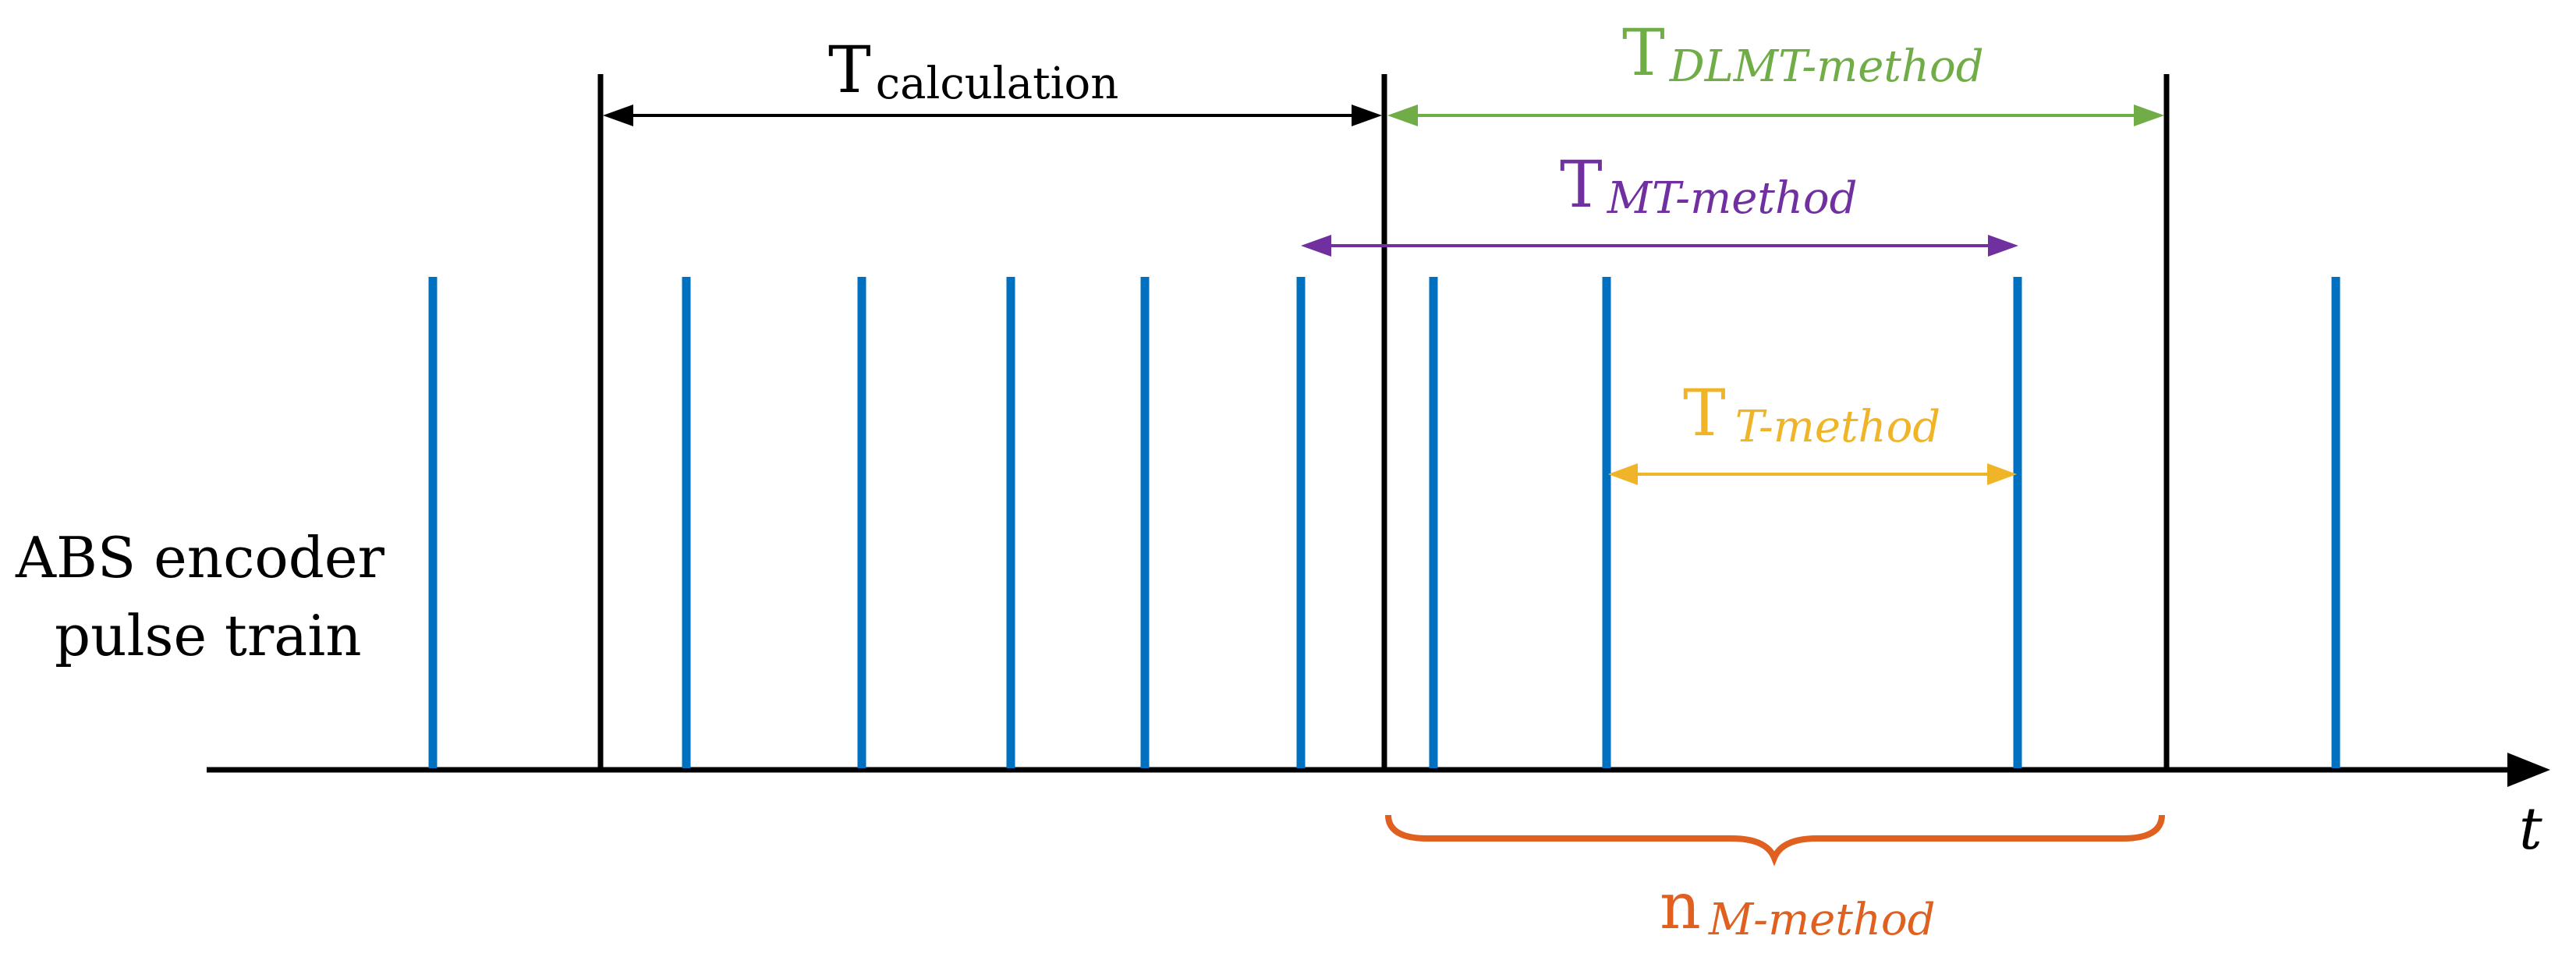 The height and width of the screenshot is (957, 2576). Describe the element at coordinates (199, 557) in the screenshot. I see `label-abs-encoder: ABS encoder` at that location.